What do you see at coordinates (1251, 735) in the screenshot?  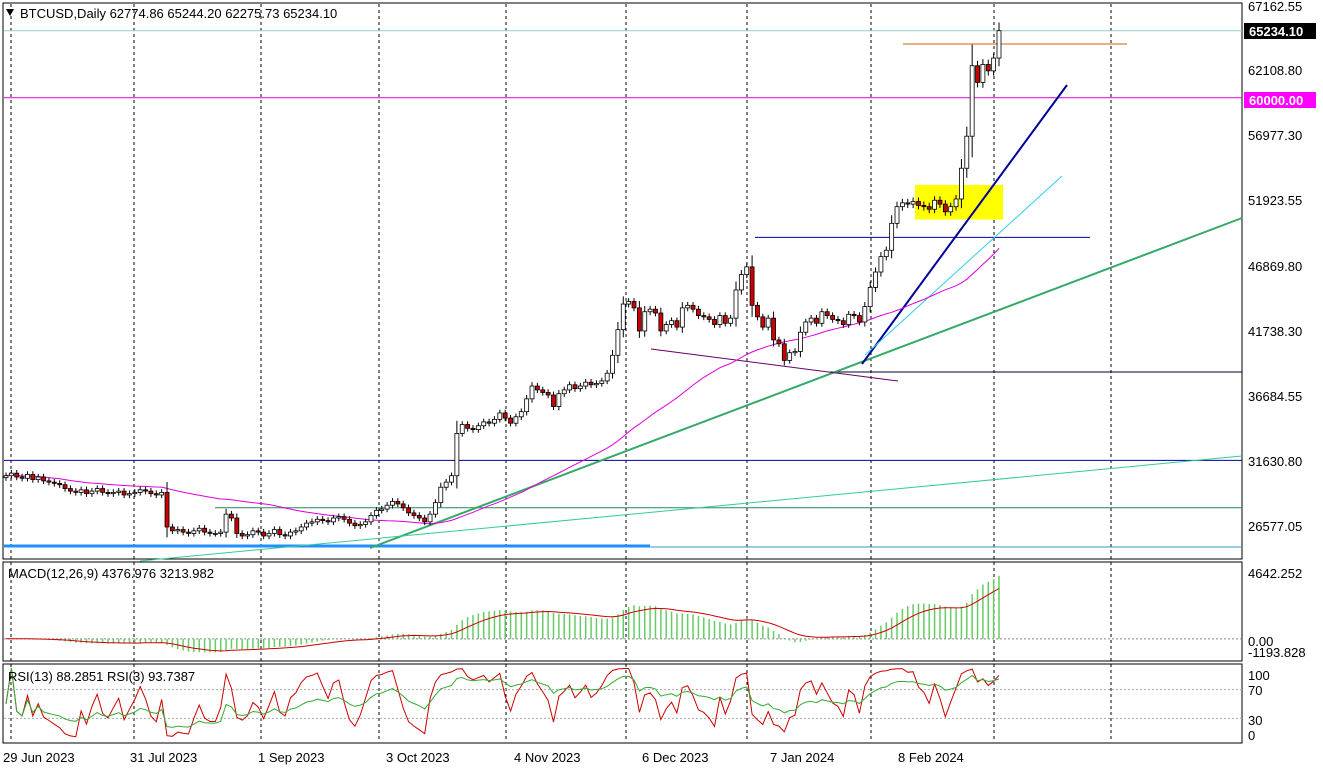 I see `rsi-axis-label: 0` at bounding box center [1251, 735].